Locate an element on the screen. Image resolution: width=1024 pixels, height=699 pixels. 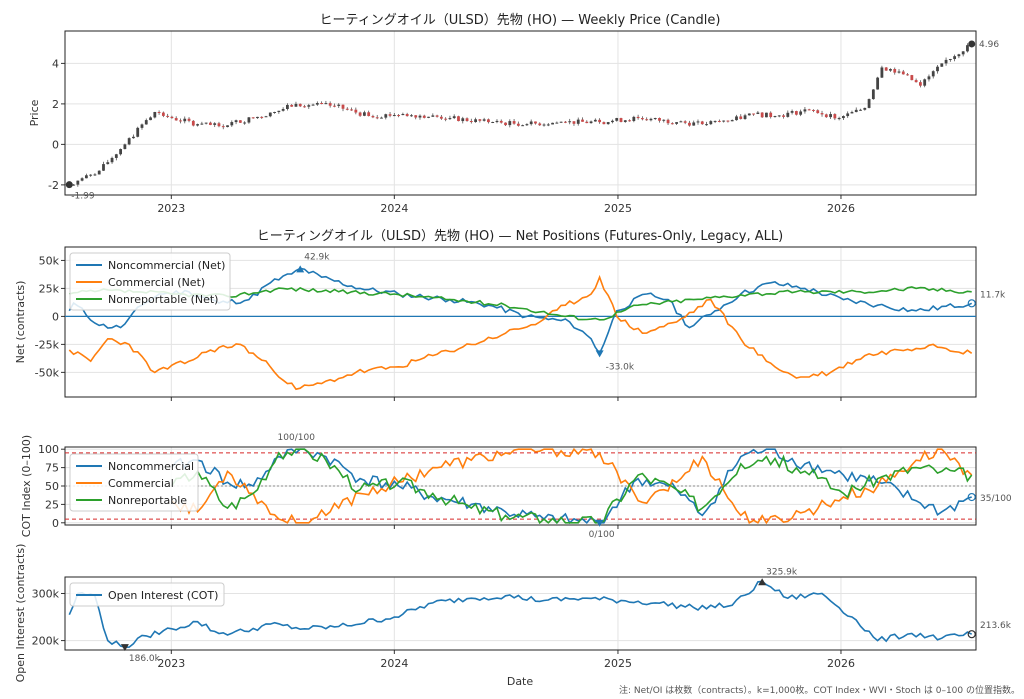
min-oi-label: 186.0k is located at coordinates (145, 659).